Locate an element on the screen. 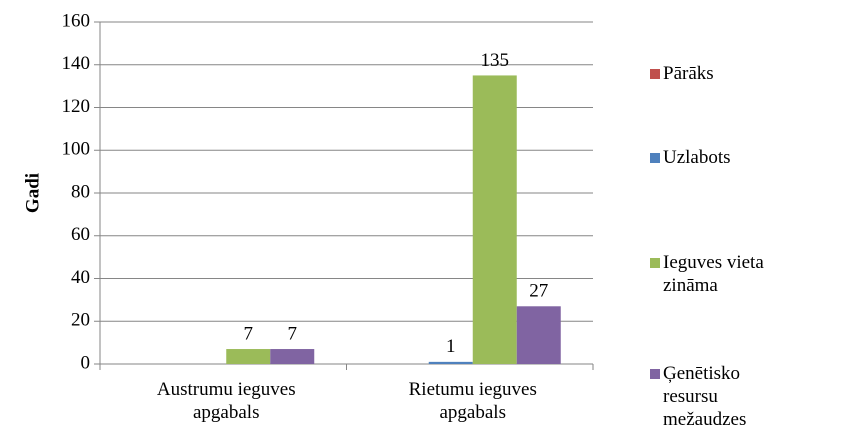 Image resolution: width=842 pixels, height=442 pixels. y-tick-label: 140 is located at coordinates (76, 63).